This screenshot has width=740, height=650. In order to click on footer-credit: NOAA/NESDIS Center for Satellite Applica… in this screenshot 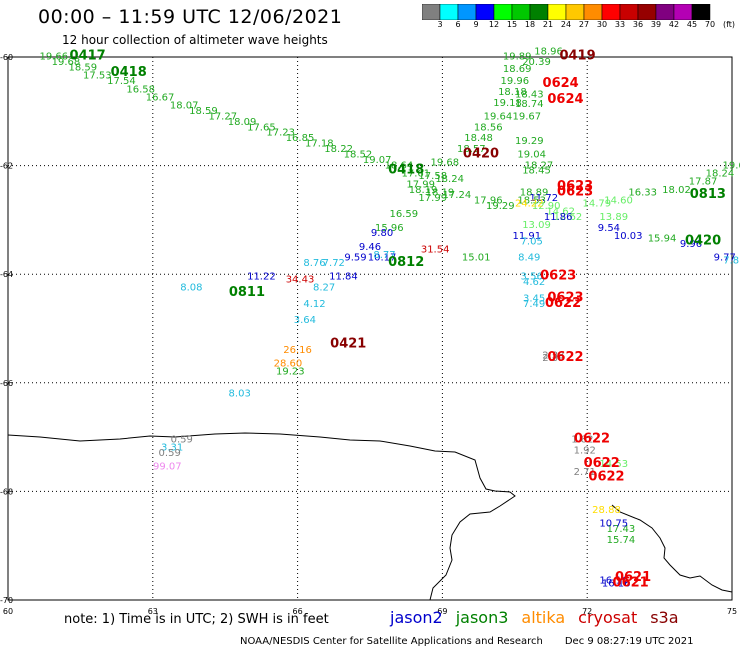, I will do `click(466, 641)`.